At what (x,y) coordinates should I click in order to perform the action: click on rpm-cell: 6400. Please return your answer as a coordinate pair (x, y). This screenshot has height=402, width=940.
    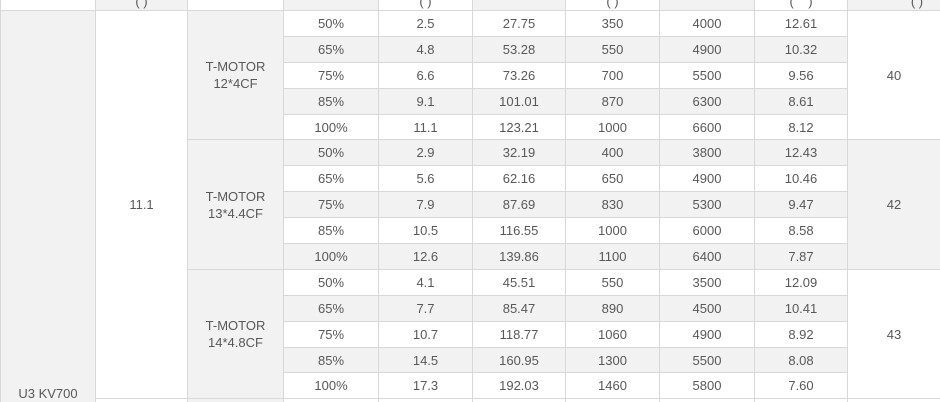
    Looking at the image, I should click on (707, 256).